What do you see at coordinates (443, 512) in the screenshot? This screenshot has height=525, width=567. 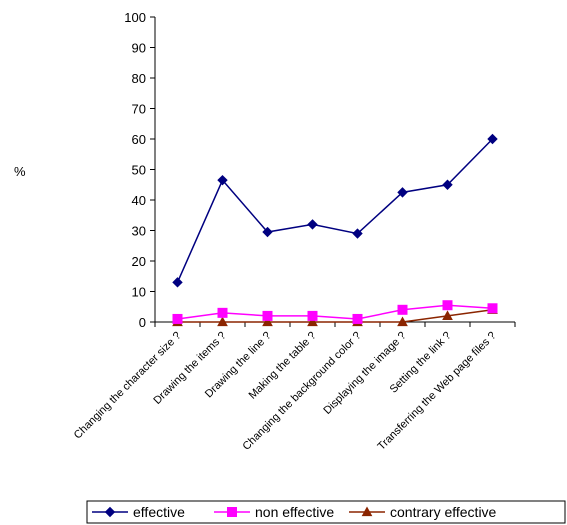 I see `legend-label: contrary effective` at bounding box center [443, 512].